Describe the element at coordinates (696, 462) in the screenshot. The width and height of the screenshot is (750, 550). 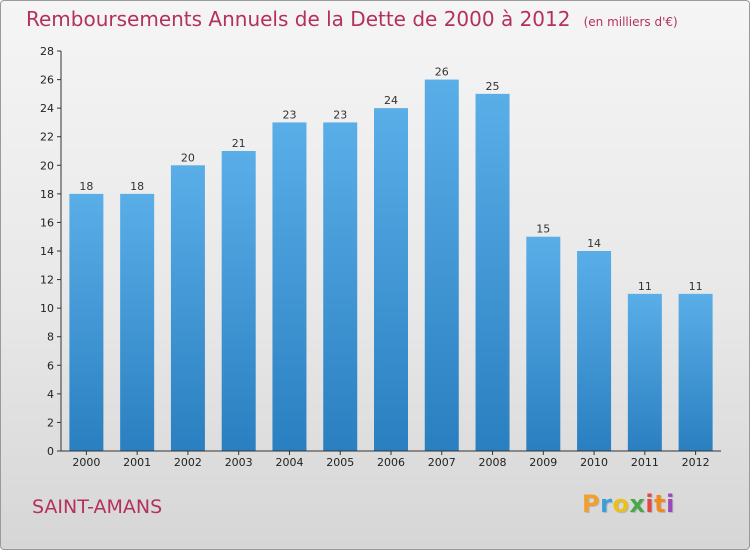
I see `x-tick-label: 2012` at that location.